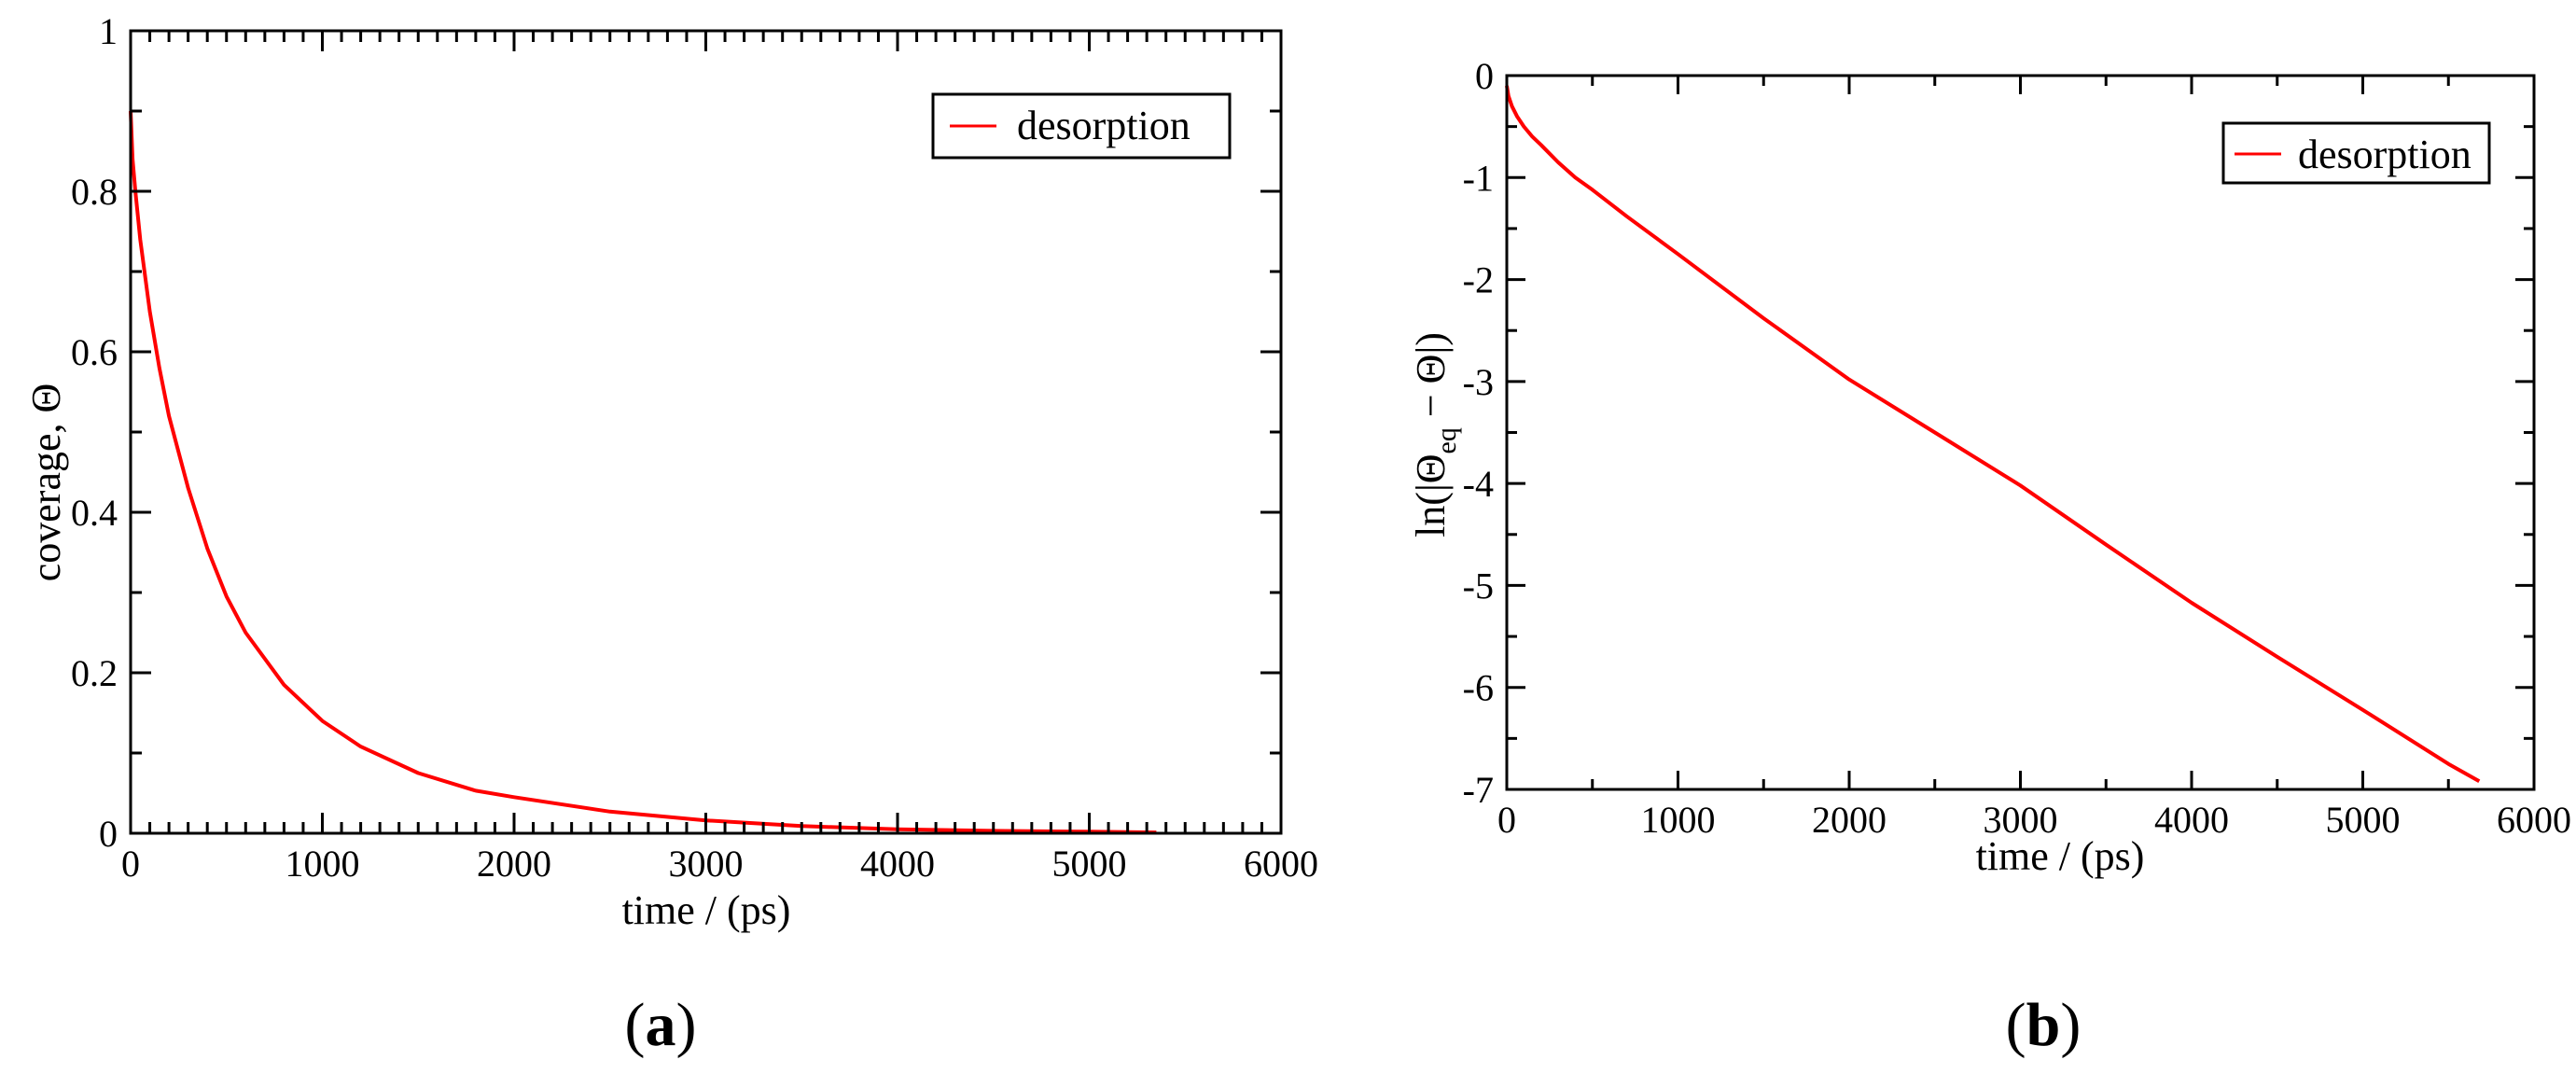 The height and width of the screenshot is (1074, 2576). What do you see at coordinates (108, 834) in the screenshot?
I see `y-tick-label-a: 0` at bounding box center [108, 834].